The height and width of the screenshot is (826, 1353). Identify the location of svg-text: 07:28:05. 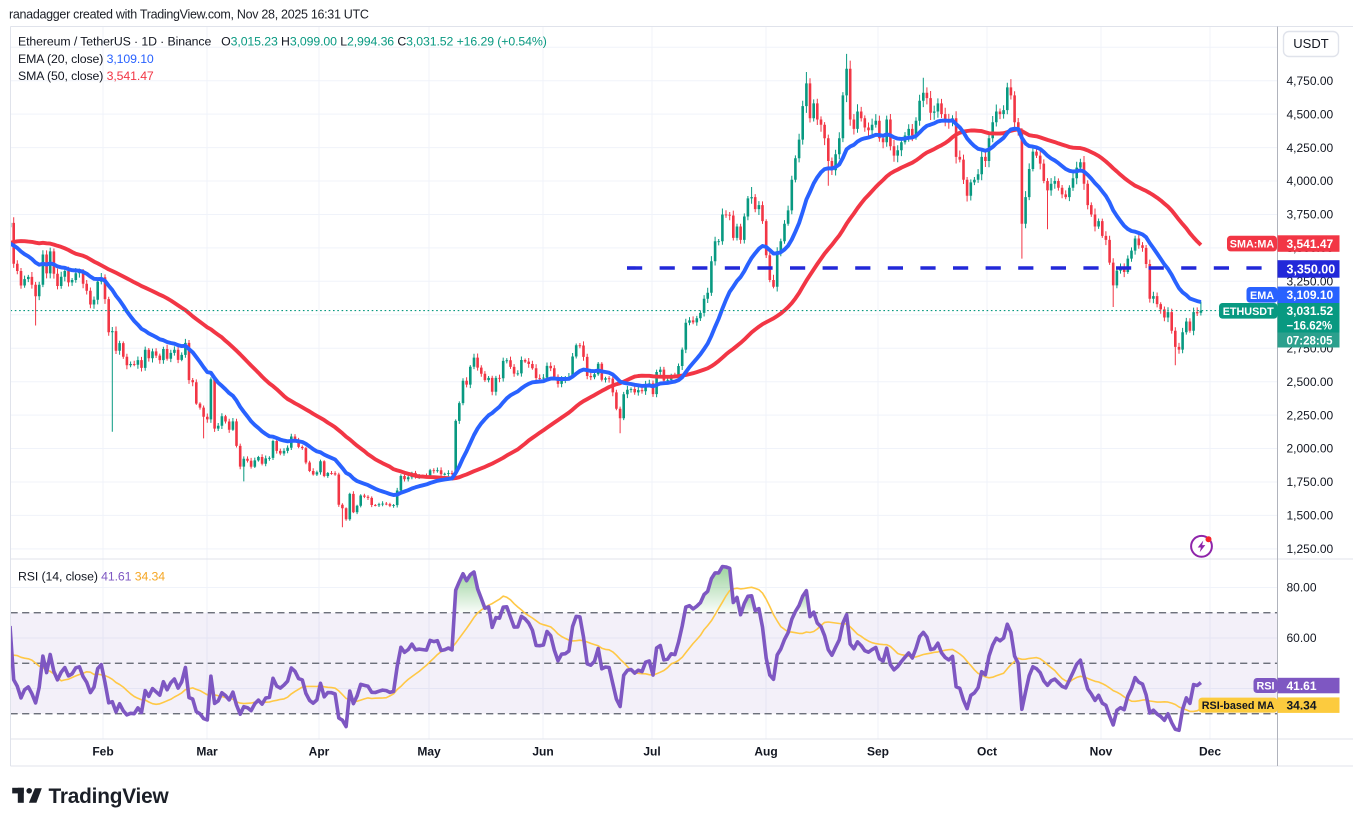
(1310, 341).